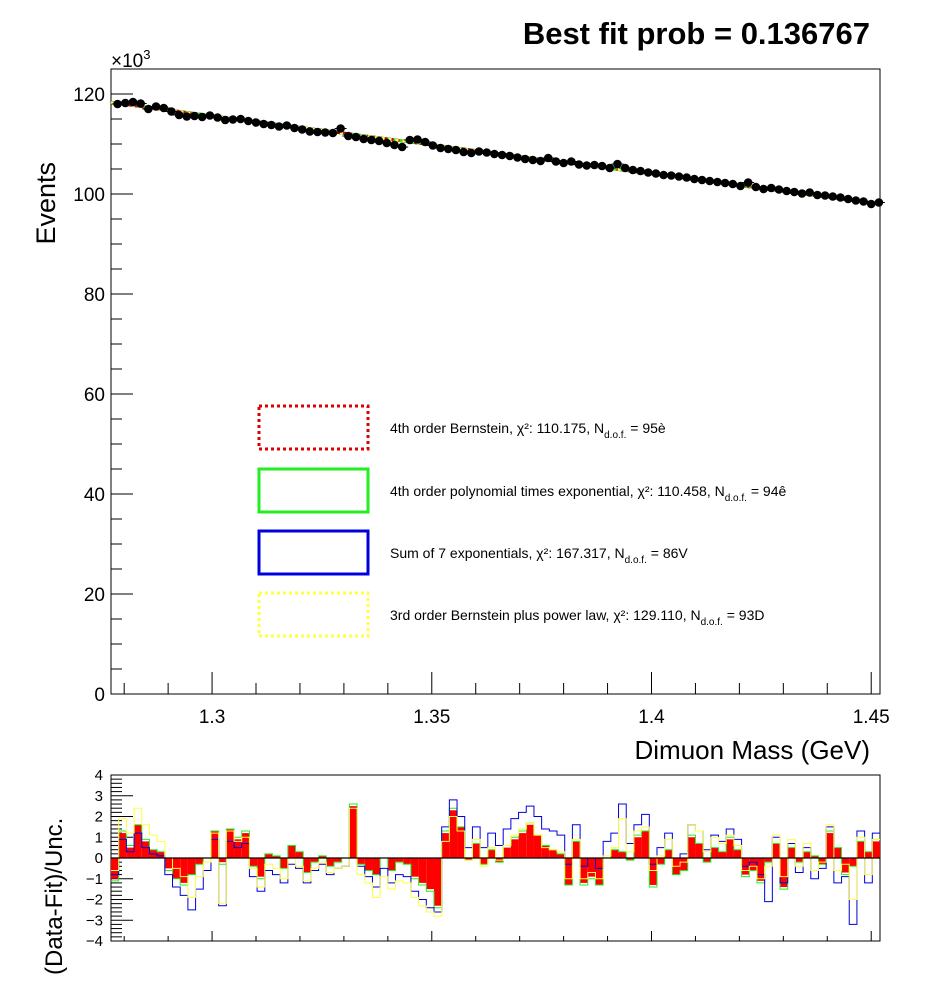 The width and height of the screenshot is (946, 992). Describe the element at coordinates (89, 195) in the screenshot. I see `y-tick-label: 100` at that location.